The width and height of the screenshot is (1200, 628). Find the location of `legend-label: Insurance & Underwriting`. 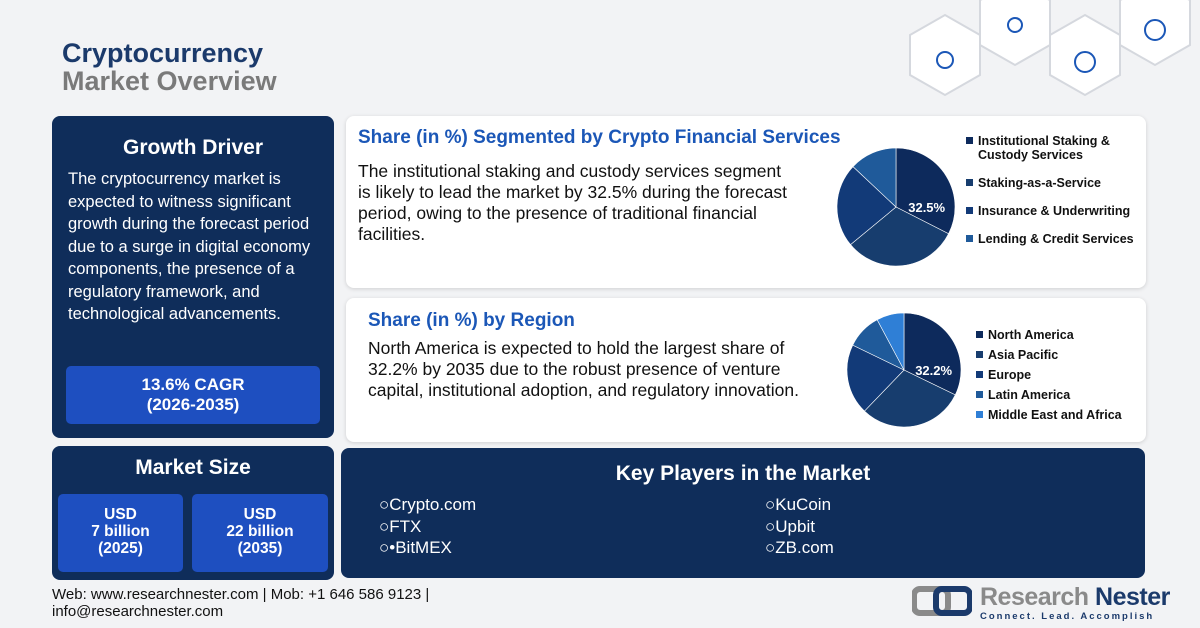

legend-label: Insurance & Underwriting is located at coordinates (1054, 211).